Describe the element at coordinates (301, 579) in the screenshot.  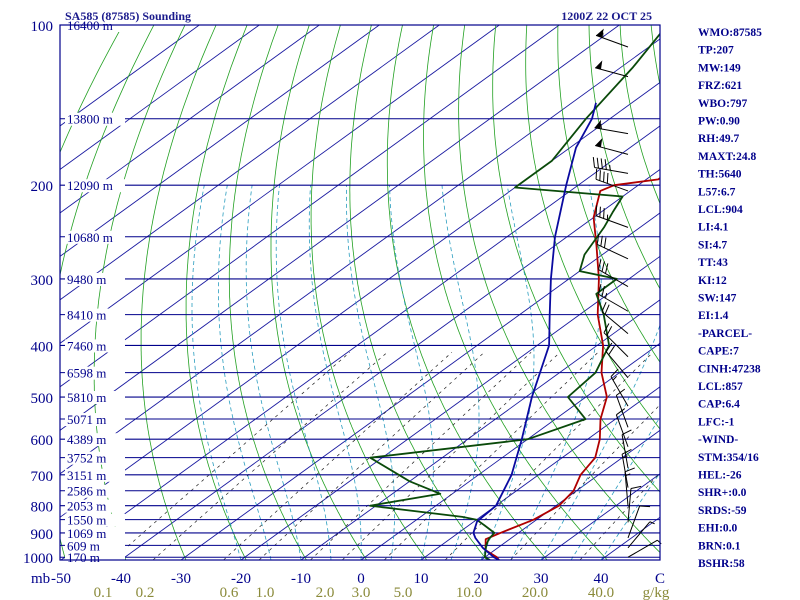
I see `temperature-tick-label: -10` at that location.